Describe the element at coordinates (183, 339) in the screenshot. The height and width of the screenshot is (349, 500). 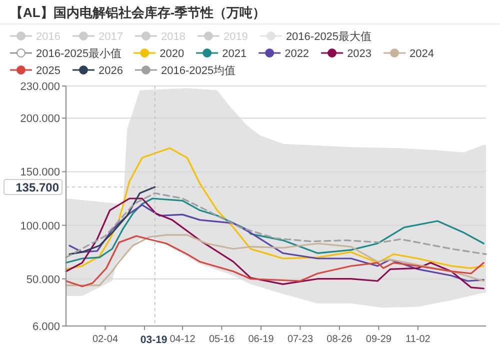
I see `x-tick-label: 04-12` at that location.